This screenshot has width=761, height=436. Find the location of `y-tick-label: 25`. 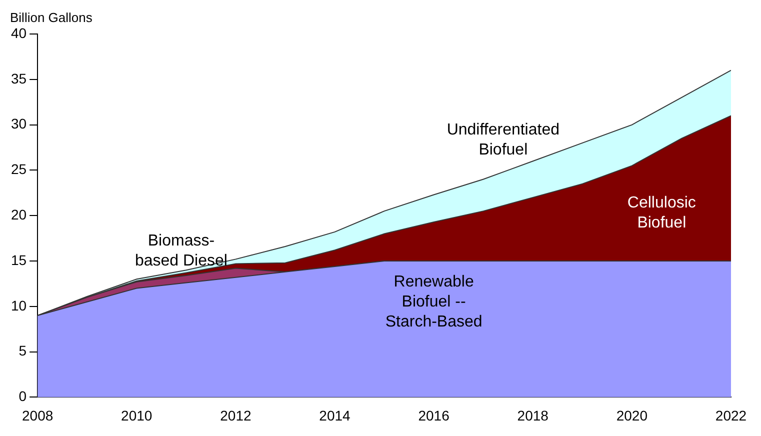

y-tick-label: 25 is located at coordinates (18, 169).